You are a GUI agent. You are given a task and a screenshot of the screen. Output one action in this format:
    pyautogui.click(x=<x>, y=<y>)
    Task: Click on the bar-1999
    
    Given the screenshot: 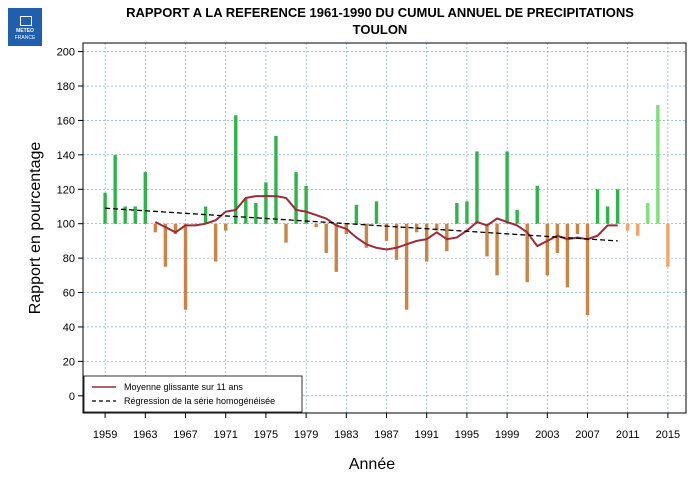 What is the action you would take?
    pyautogui.click(x=507, y=187)
    